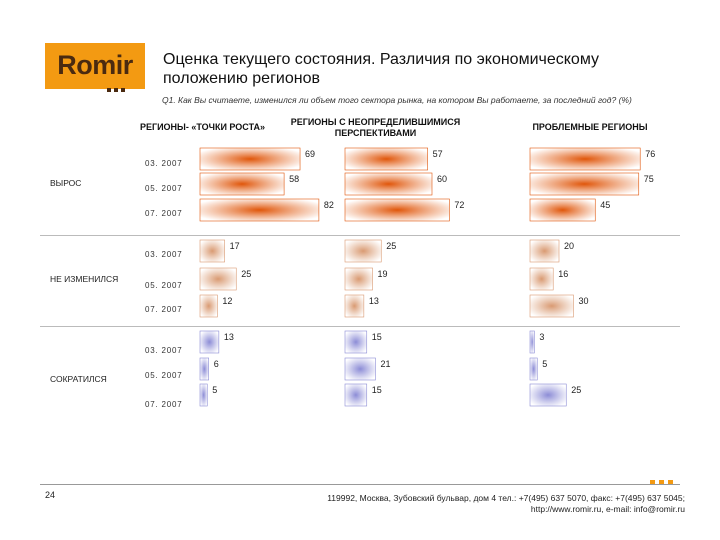  I want to click on data-label: 75, so click(649, 179).